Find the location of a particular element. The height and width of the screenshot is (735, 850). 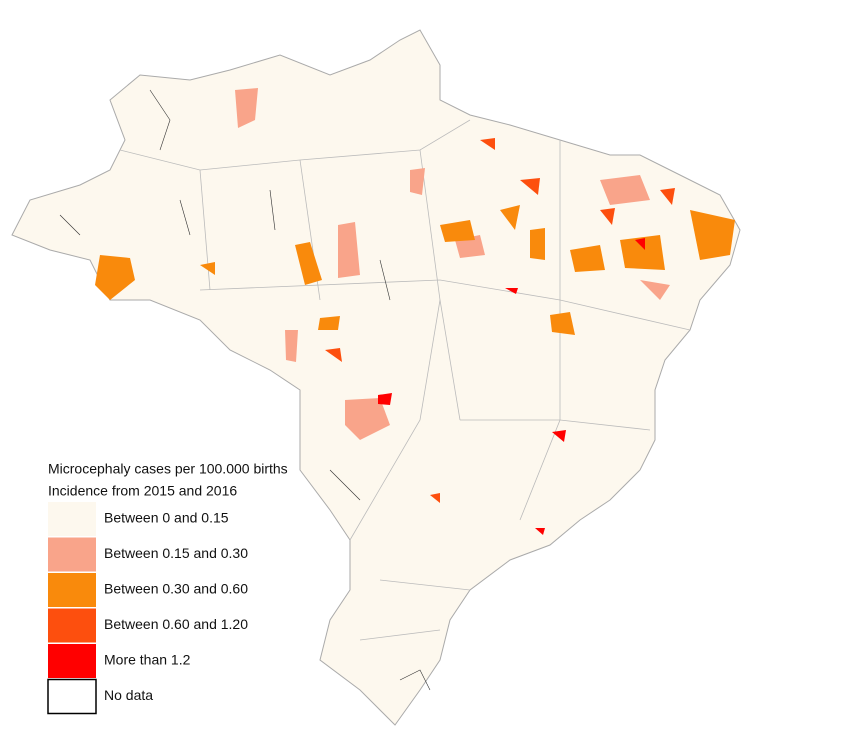

legend-title: Incidence from 2015 and 2016 is located at coordinates (142, 491).